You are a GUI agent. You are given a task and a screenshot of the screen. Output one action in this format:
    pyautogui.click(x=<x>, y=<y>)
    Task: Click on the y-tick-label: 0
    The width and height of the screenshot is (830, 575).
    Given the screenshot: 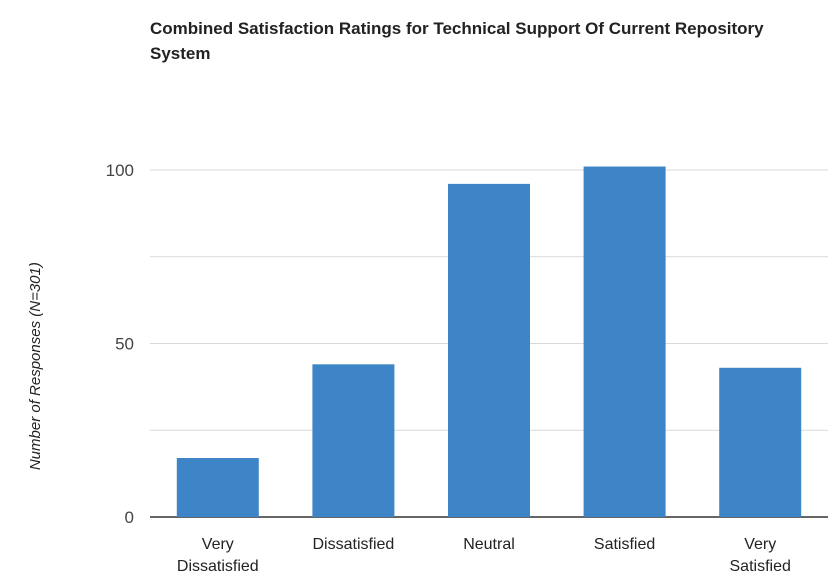 What is the action you would take?
    pyautogui.click(x=129, y=517)
    